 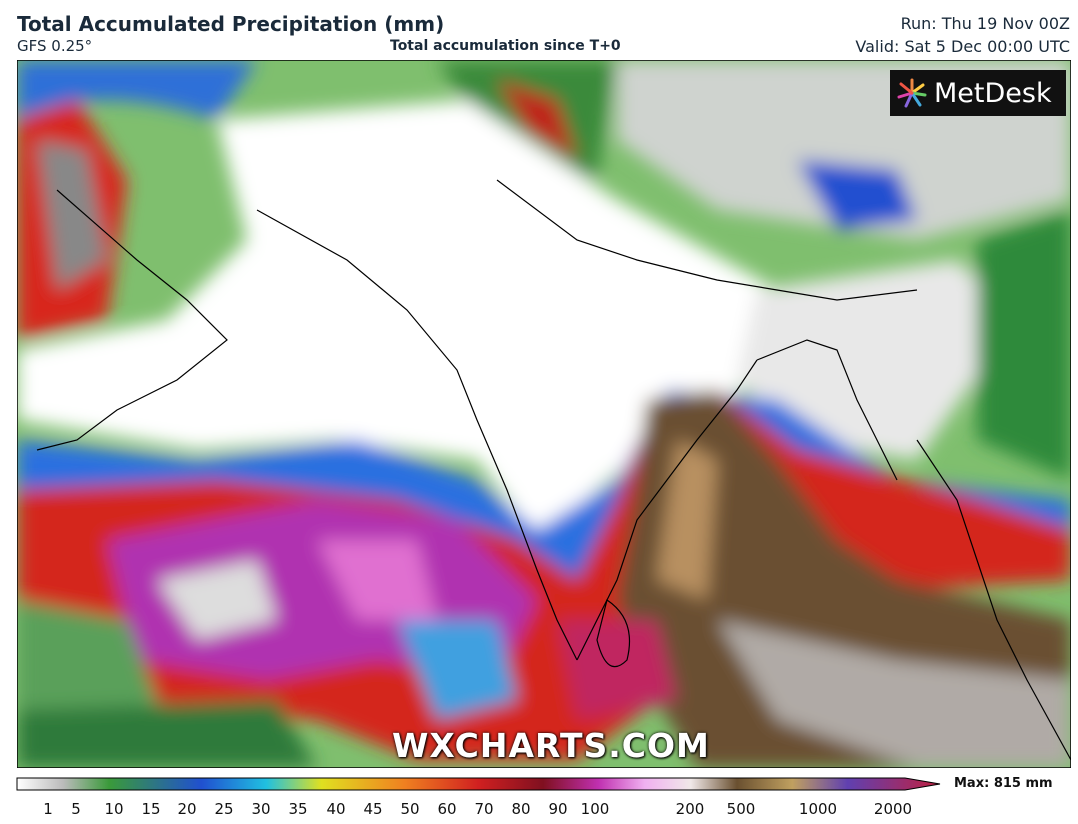 I want to click on colorbar-tick-label: 10, so click(x=114, y=809).